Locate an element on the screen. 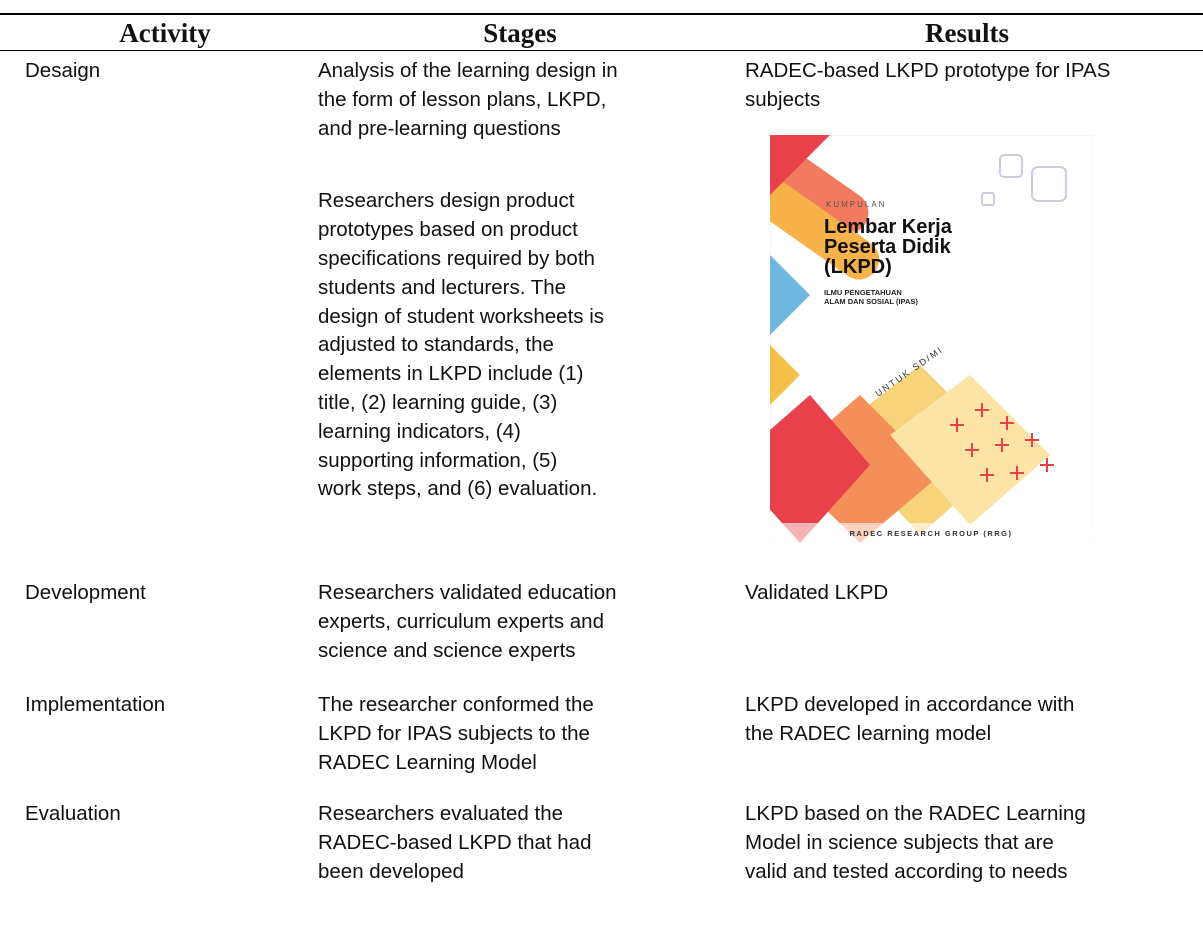 This screenshot has height=932, width=1203. stage-line: been developed is located at coordinates (391, 871).